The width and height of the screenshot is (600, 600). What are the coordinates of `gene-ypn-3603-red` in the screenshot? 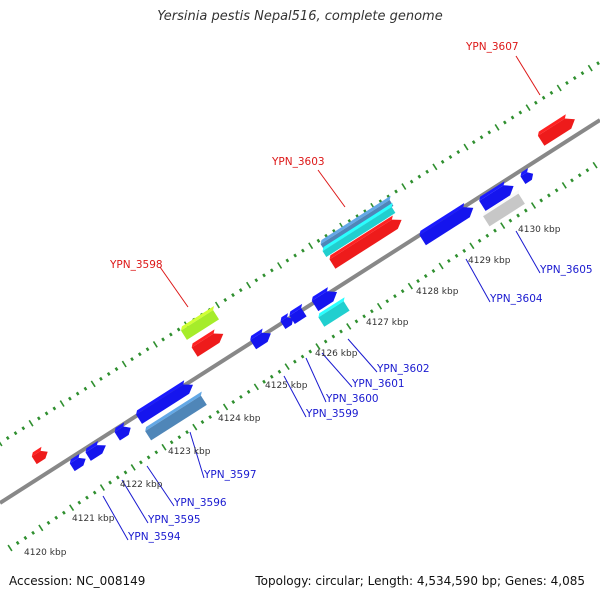 It's located at (365, 242).